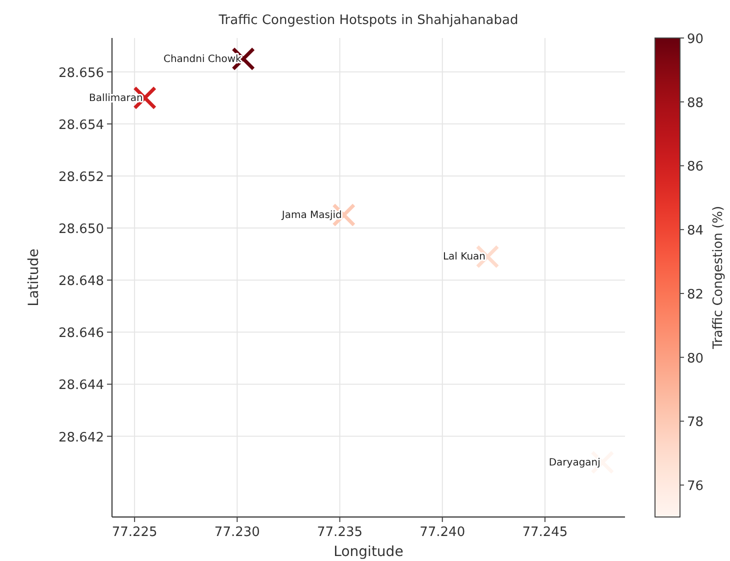 Image resolution: width=730 pixels, height=561 pixels. What do you see at coordinates (81, 230) in the screenshot?
I see `y-tick-label: 28.650` at bounding box center [81, 230].